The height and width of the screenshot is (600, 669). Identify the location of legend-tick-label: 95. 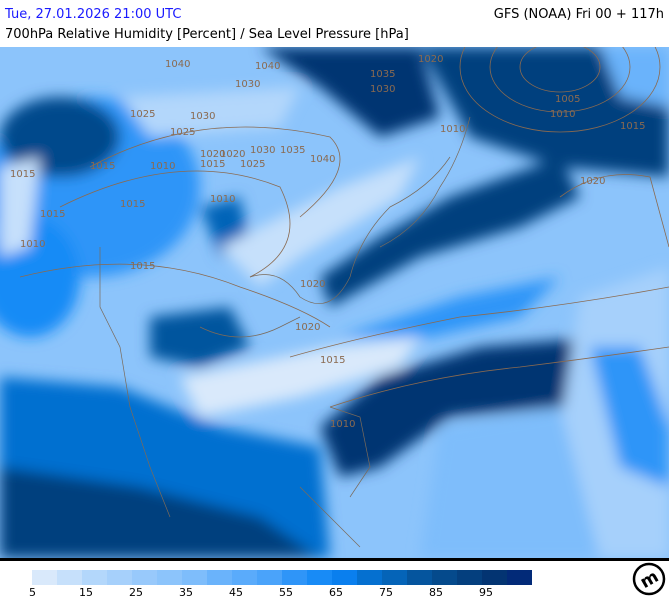
(486, 592).